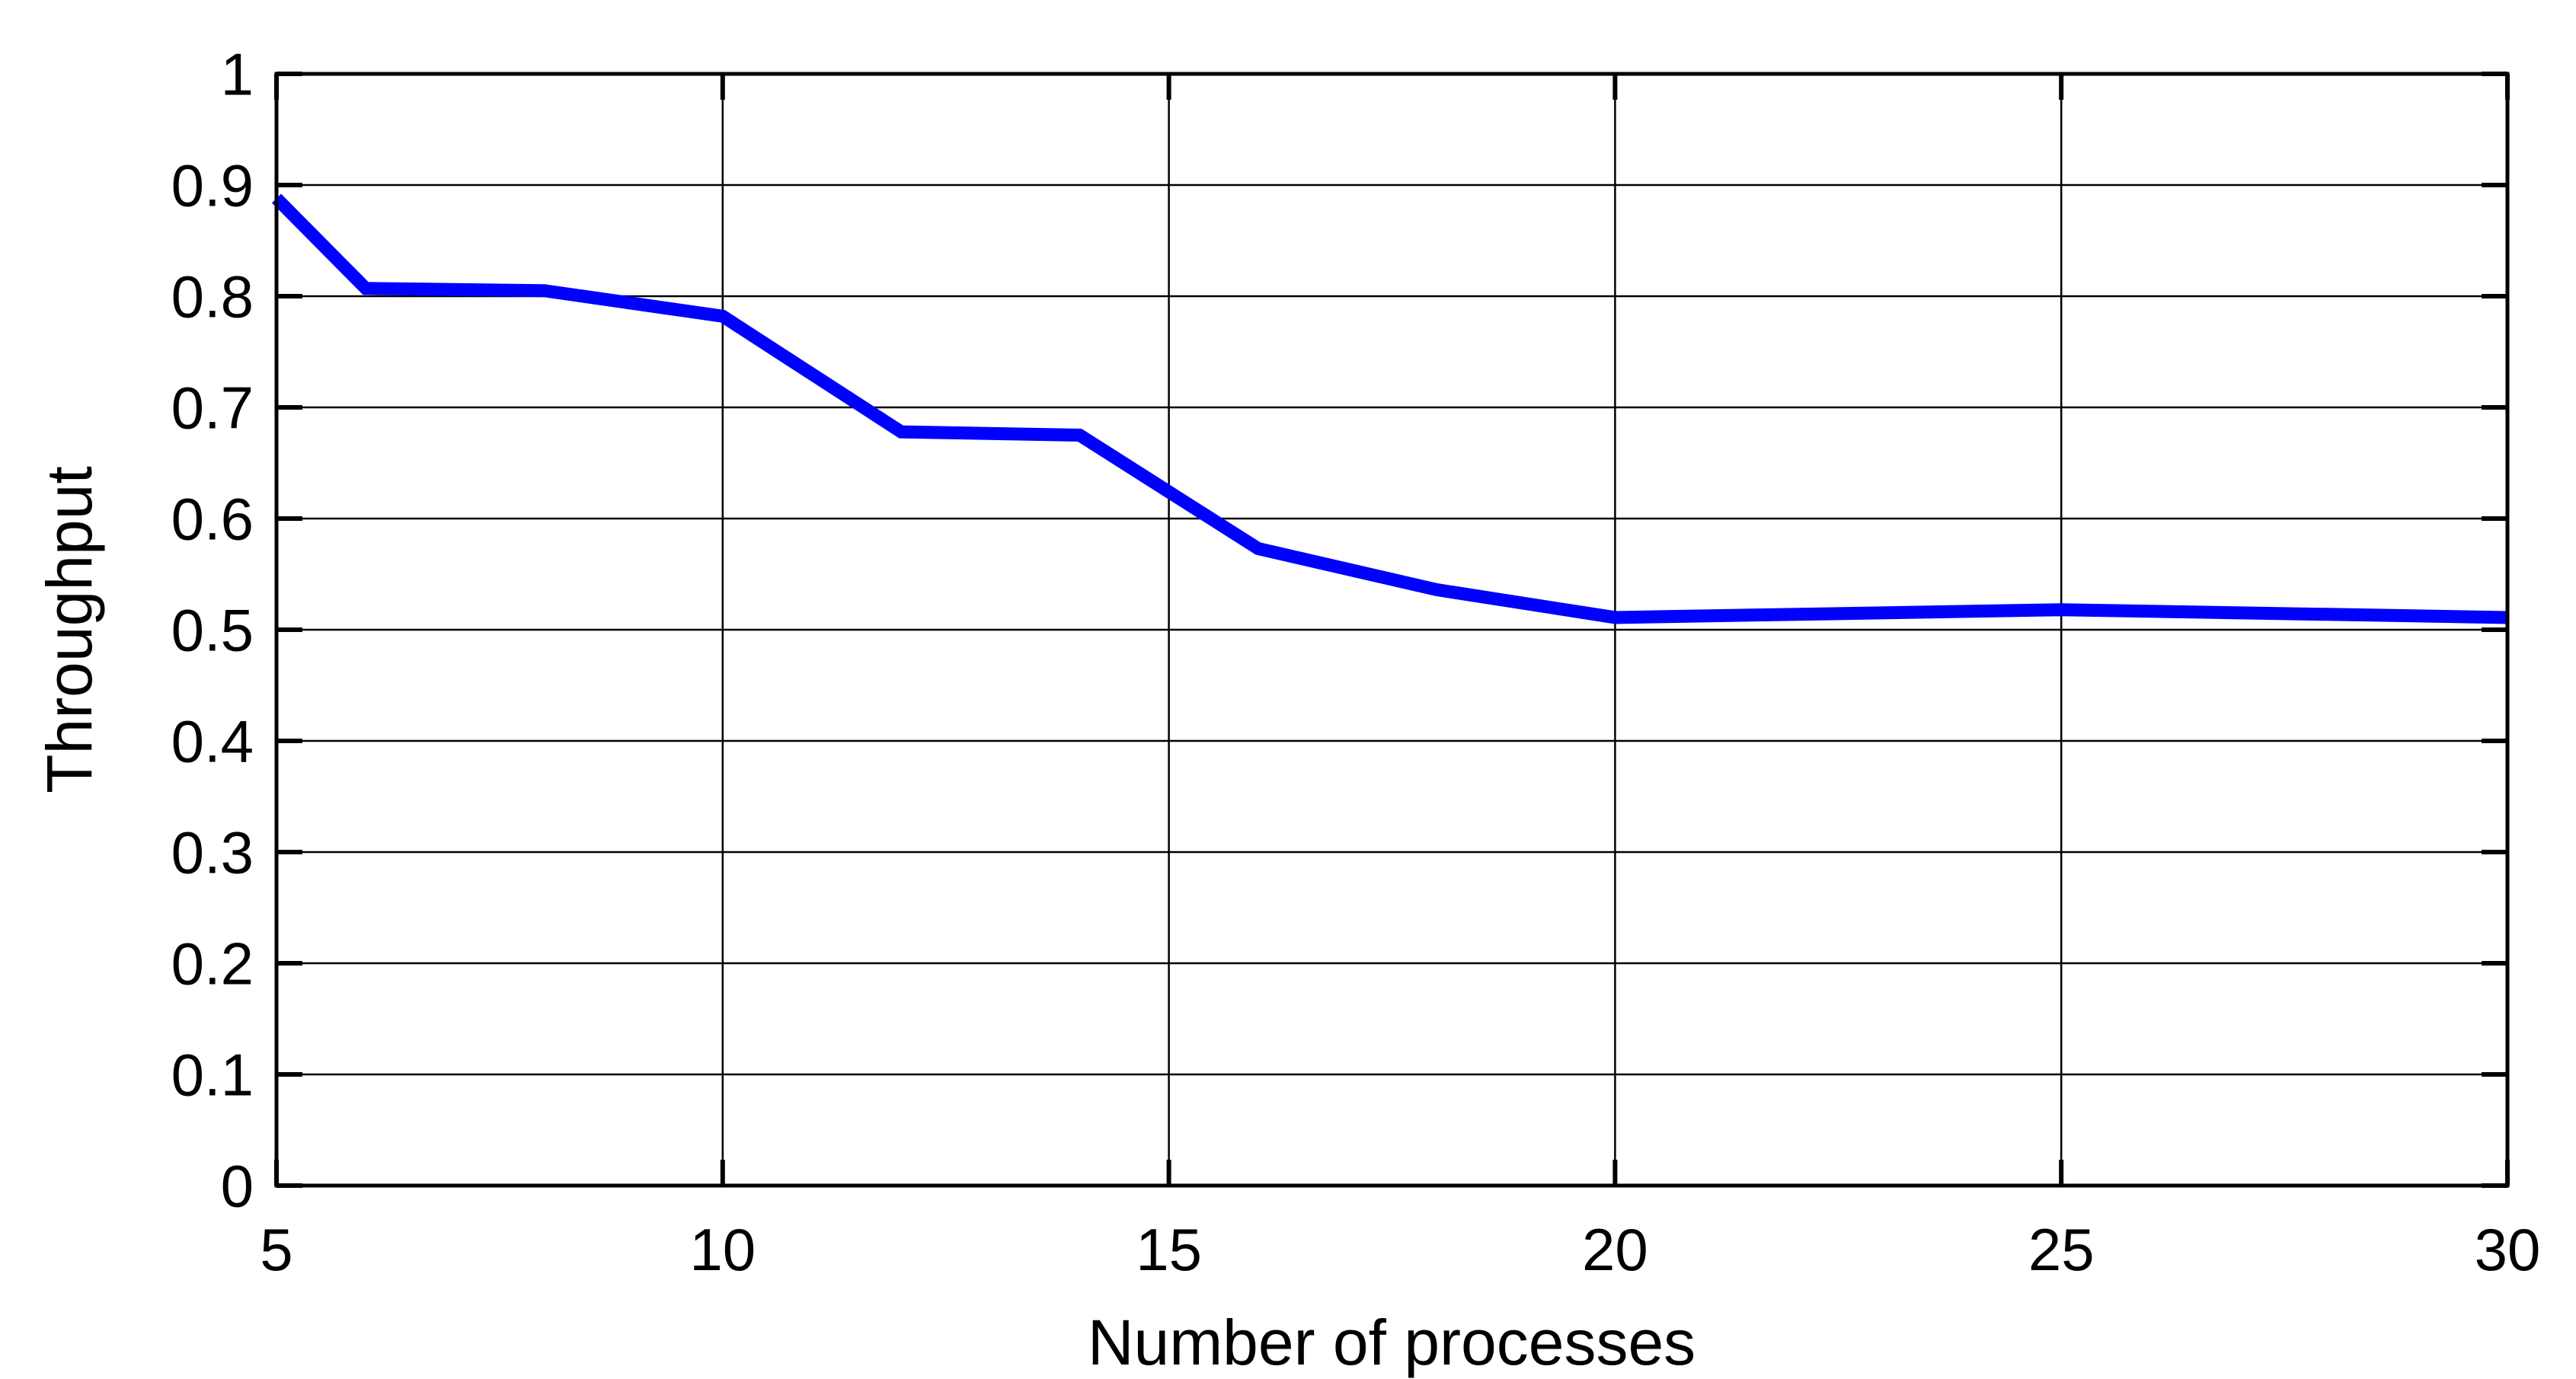 This screenshot has height=1379, width=2576. Describe the element at coordinates (212, 740) in the screenshot. I see `y-tick-label: 0.4` at that location.